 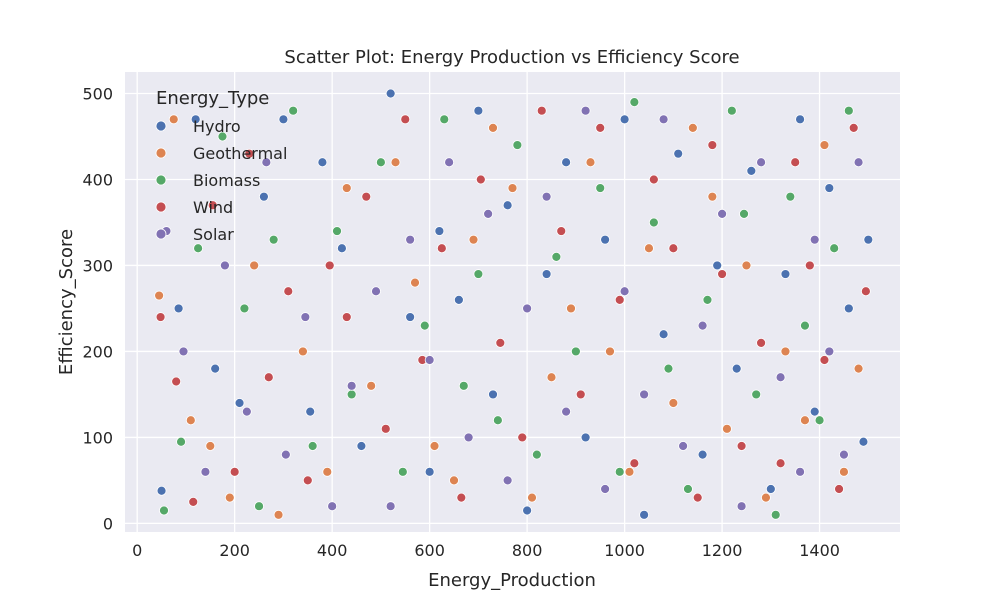 What do you see at coordinates (161, 153) in the screenshot?
I see `legend-marker-geothermal` at bounding box center [161, 153].